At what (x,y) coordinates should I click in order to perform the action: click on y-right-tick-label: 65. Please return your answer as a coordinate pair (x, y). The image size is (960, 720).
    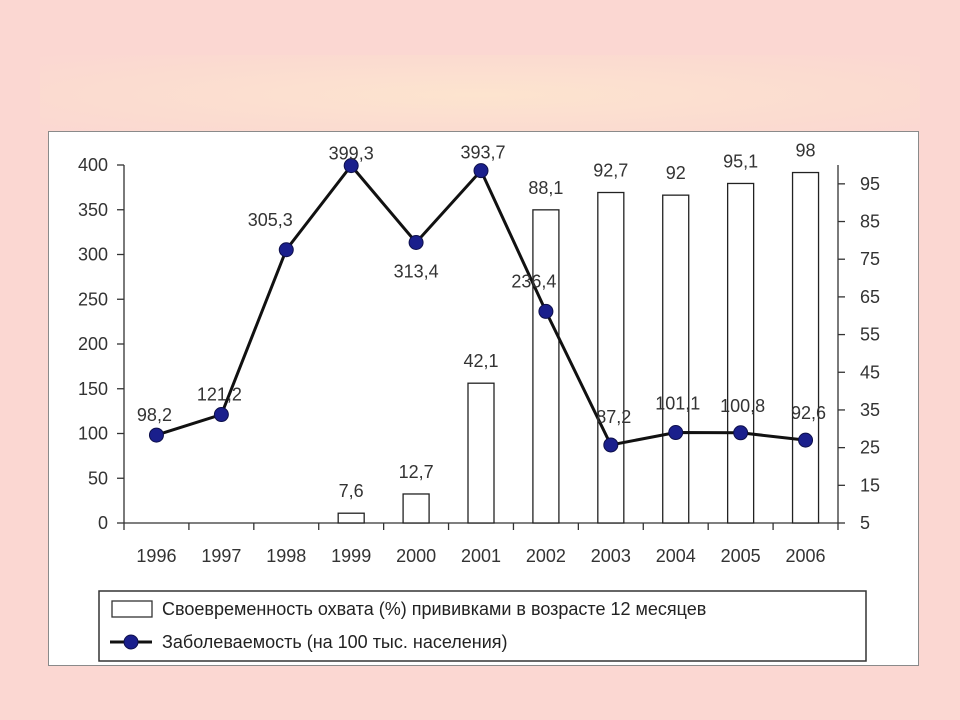
    Looking at the image, I should click on (870, 297).